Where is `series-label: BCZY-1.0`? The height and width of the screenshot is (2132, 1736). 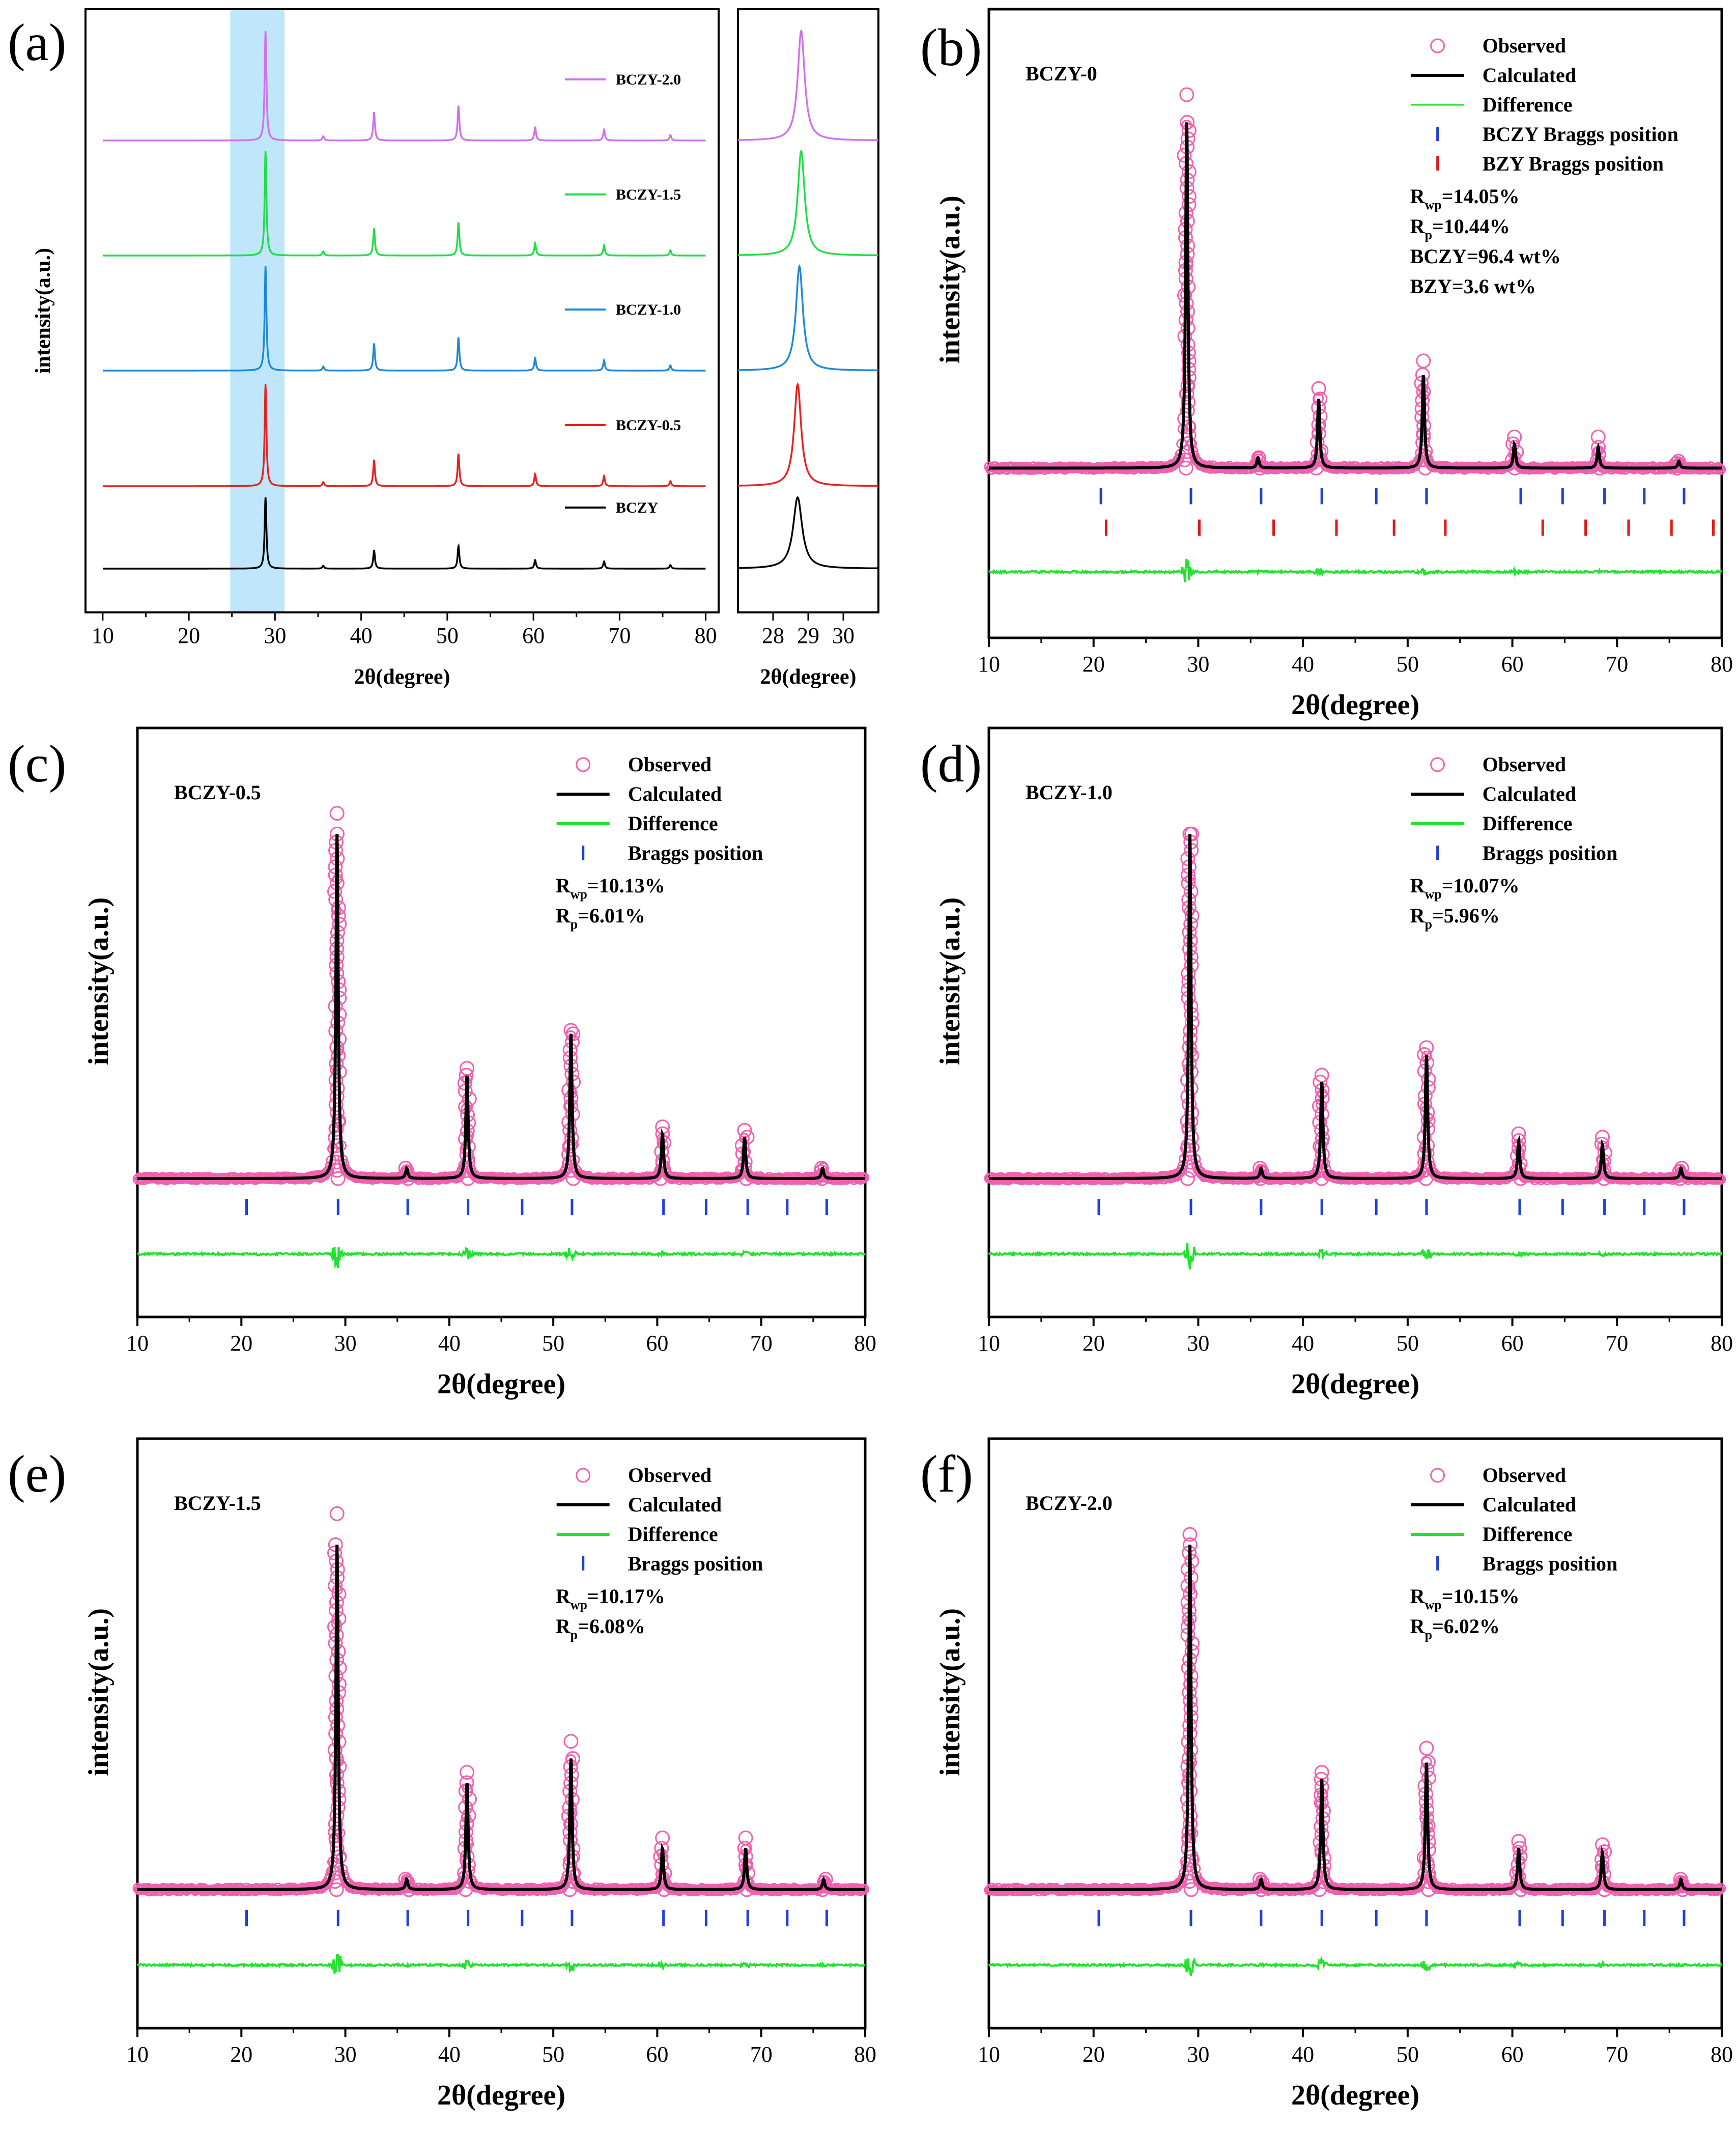 series-label: BCZY-1.0 is located at coordinates (649, 309).